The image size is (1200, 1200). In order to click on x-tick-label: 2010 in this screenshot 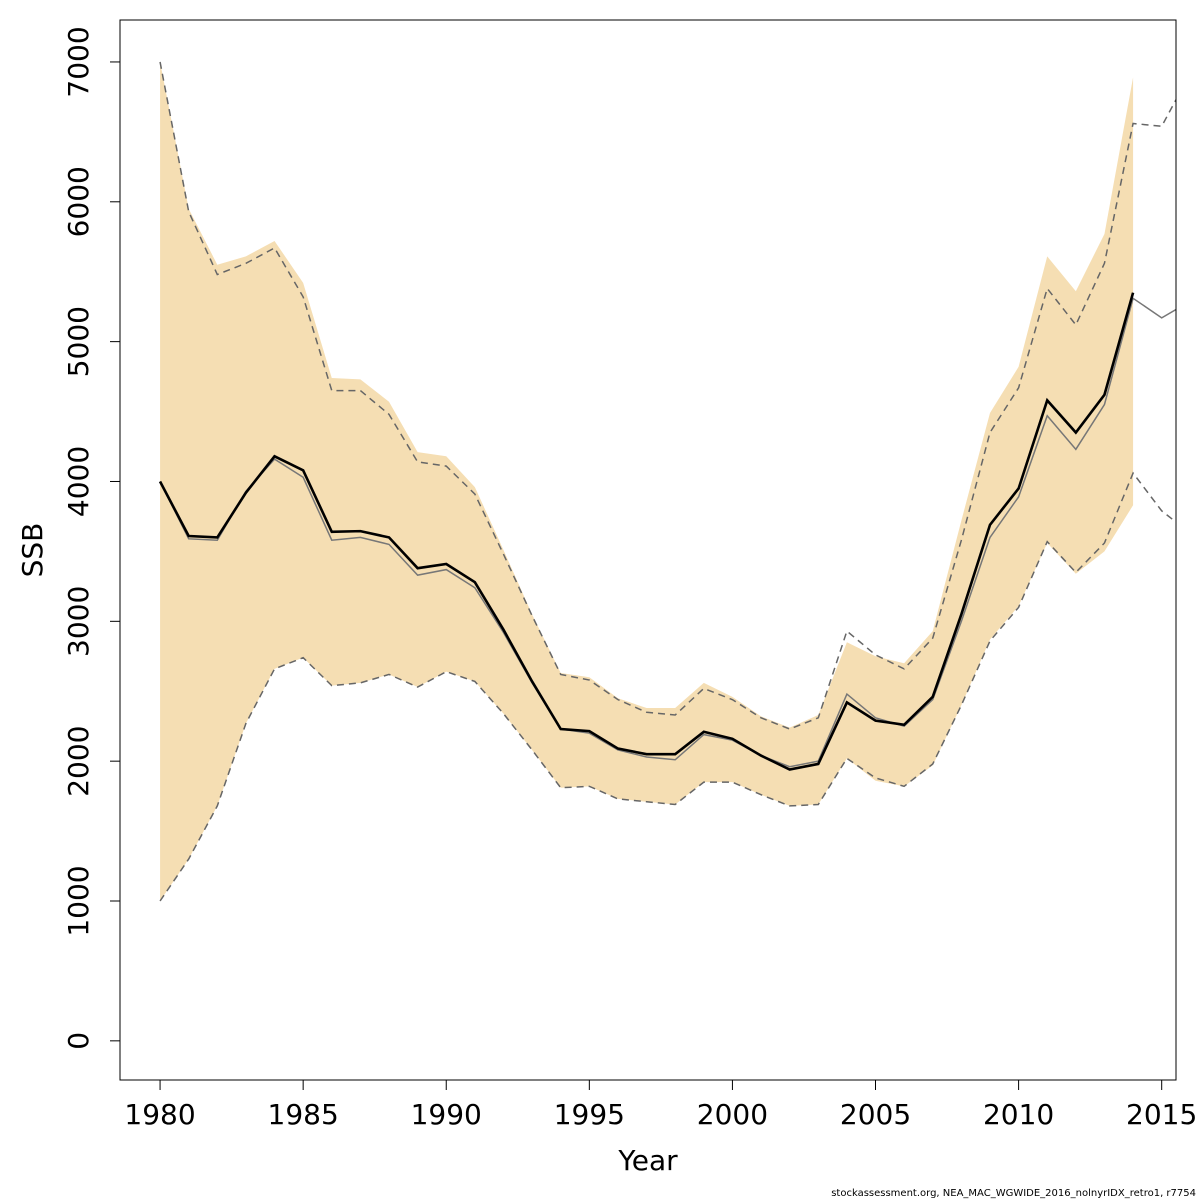, I will do `click(1018, 1114)`.